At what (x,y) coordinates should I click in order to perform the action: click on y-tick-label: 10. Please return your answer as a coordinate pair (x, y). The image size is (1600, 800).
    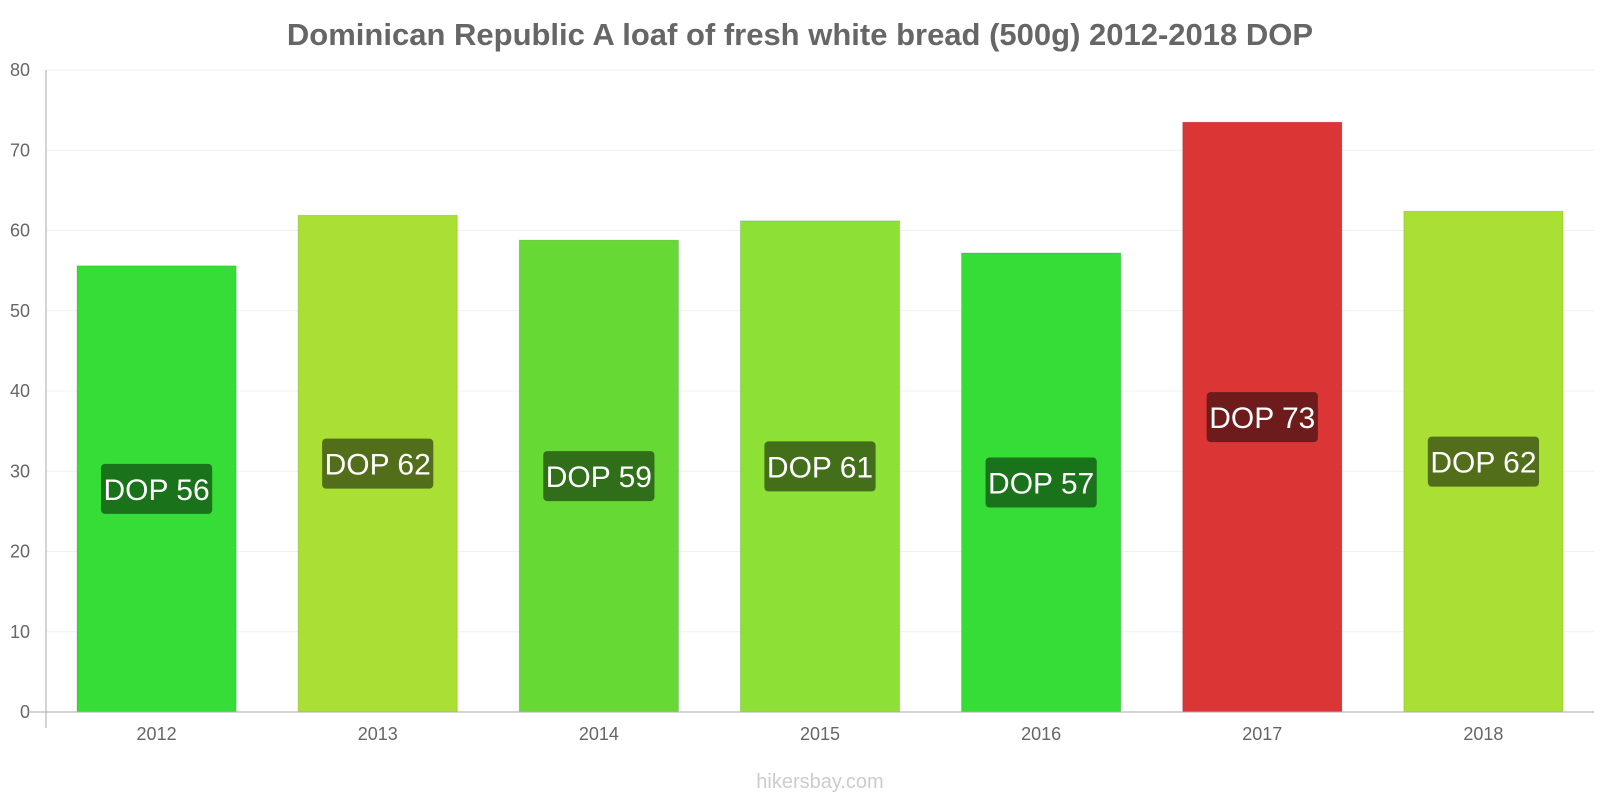
    Looking at the image, I should click on (20, 632).